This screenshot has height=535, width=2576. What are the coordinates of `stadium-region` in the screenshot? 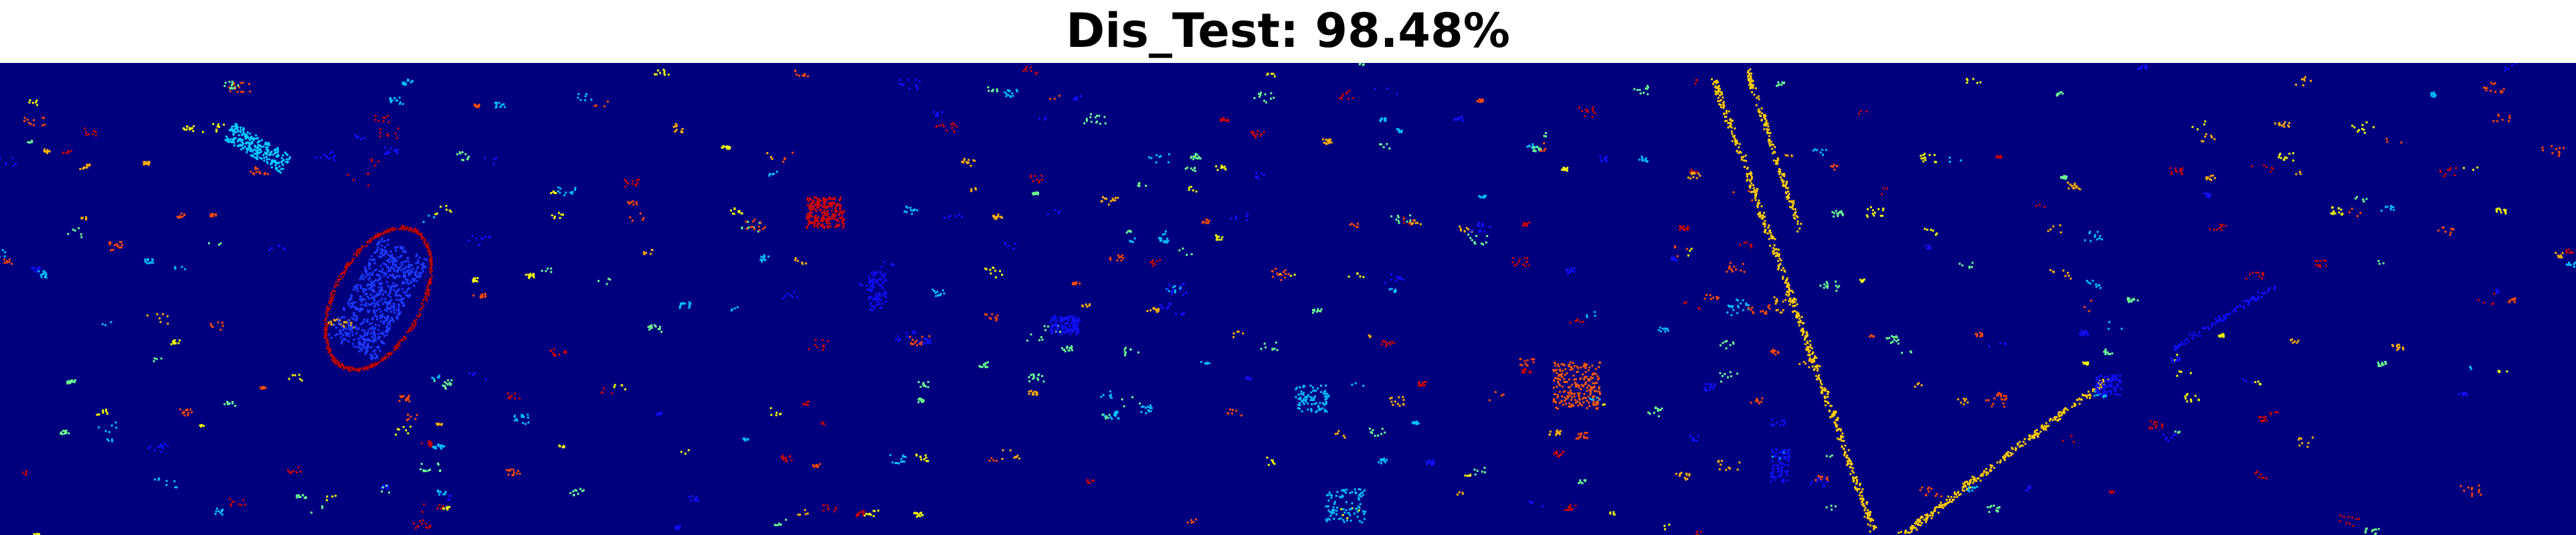 It's located at (378, 298).